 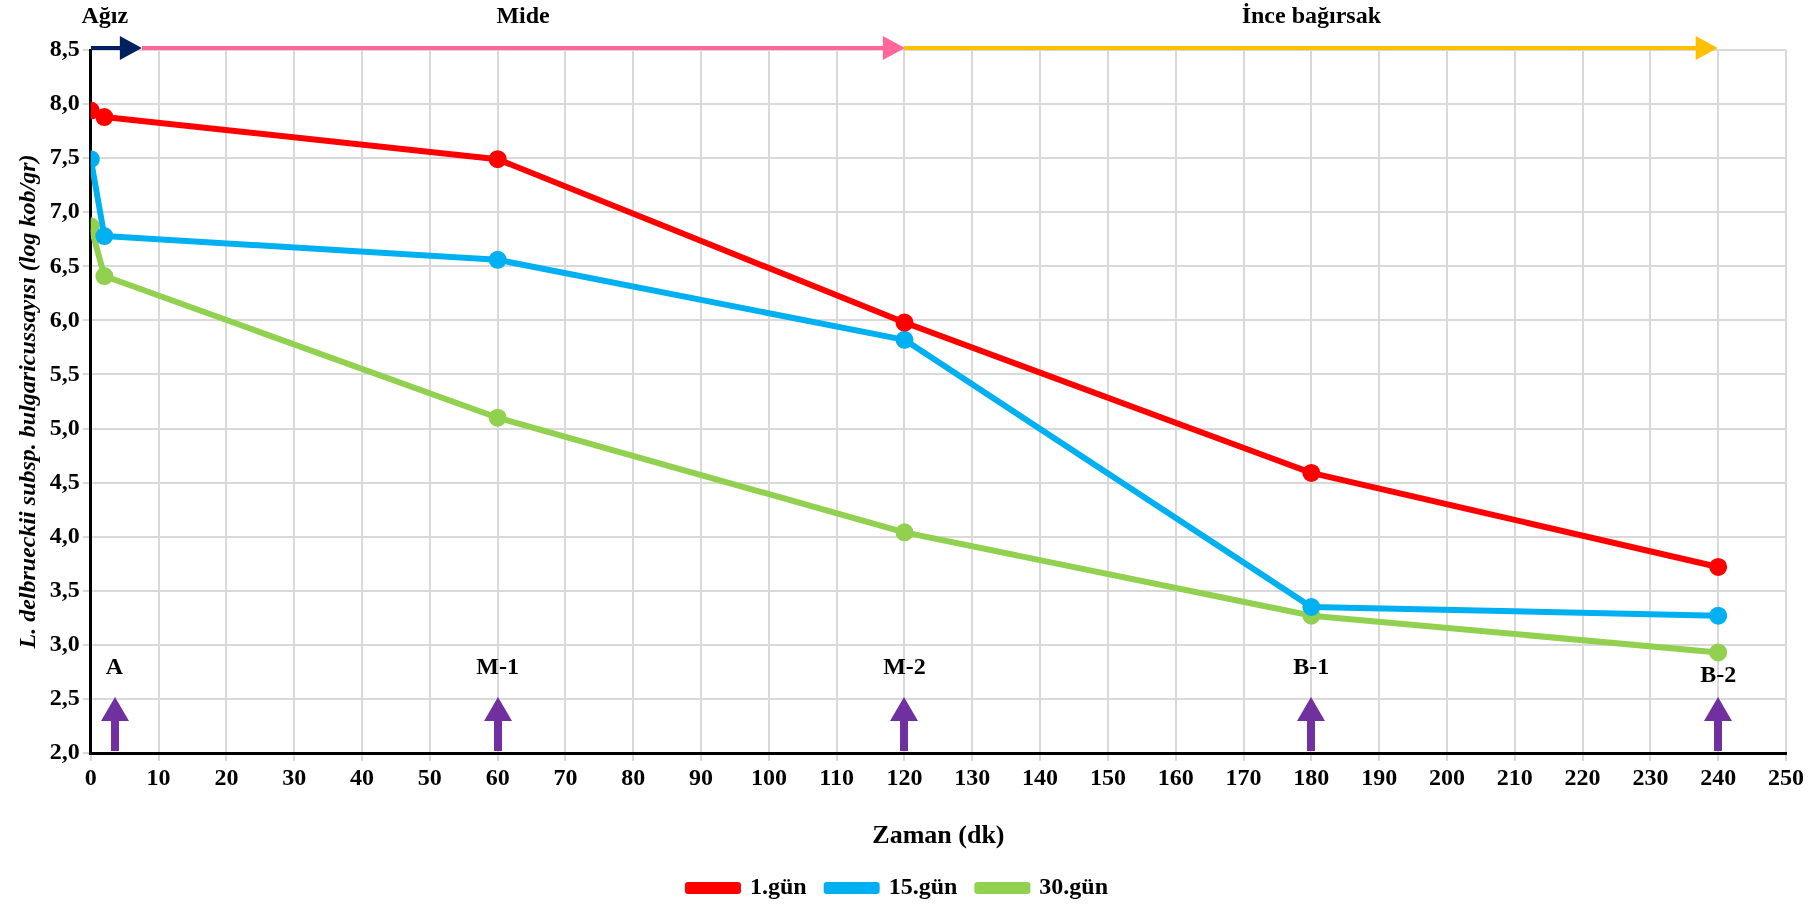 What do you see at coordinates (294, 776) in the screenshot?
I see `x-tick-label: 30` at bounding box center [294, 776].